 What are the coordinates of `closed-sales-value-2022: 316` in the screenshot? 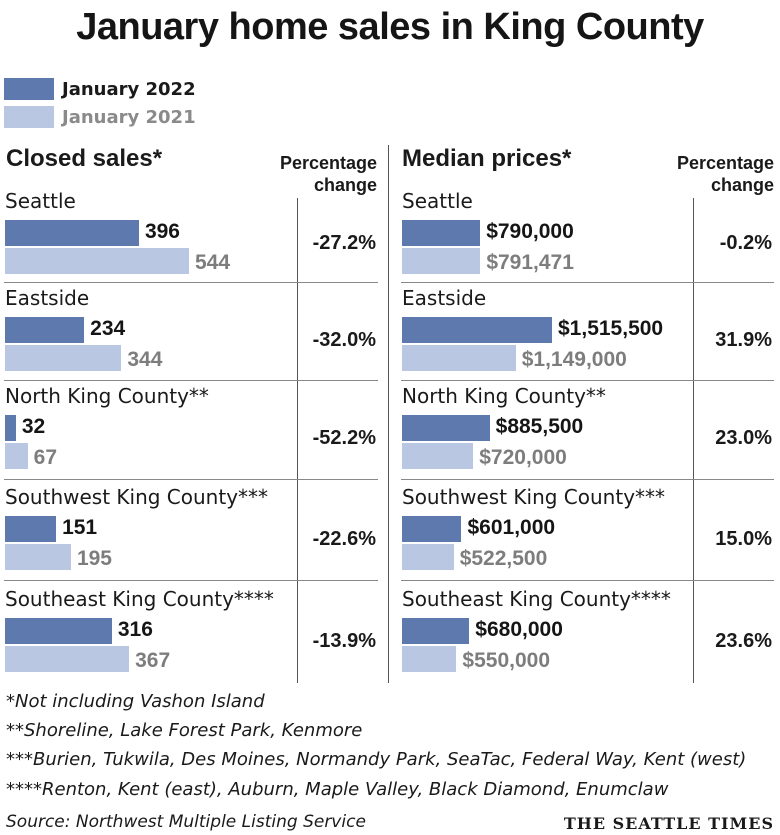 It's located at (135, 629).